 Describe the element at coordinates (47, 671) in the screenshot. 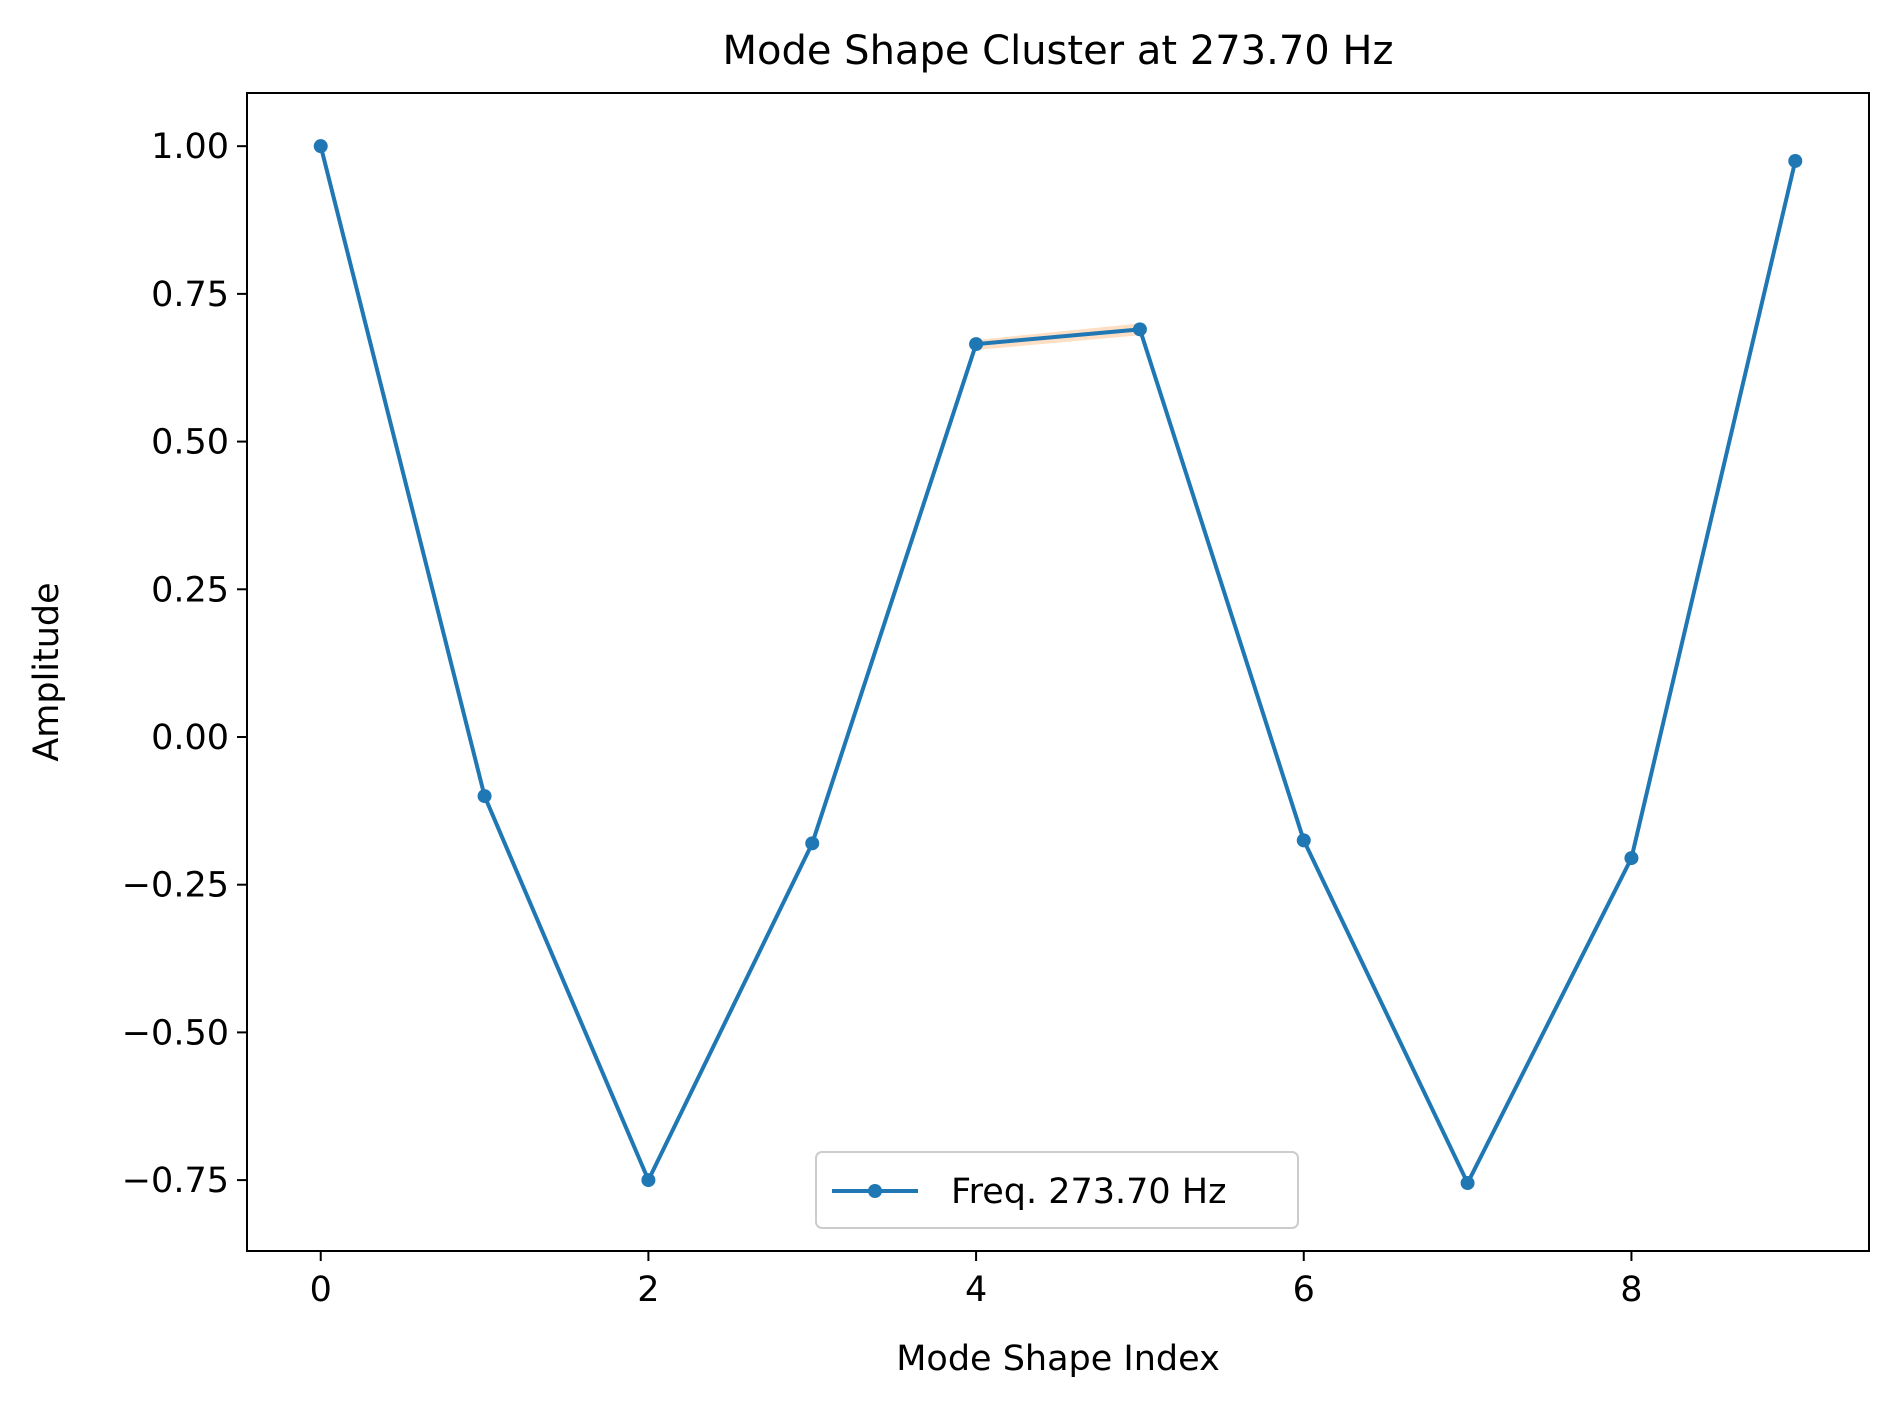

I see `y-axis-label: Amplitude` at that location.